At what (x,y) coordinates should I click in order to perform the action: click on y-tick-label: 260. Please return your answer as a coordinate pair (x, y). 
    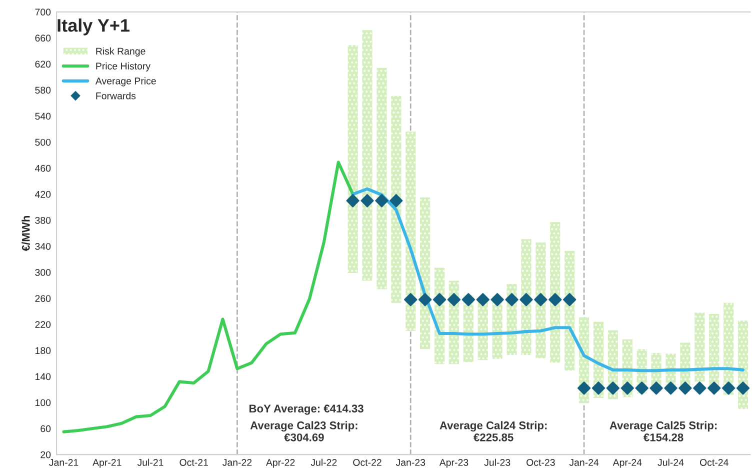
    Looking at the image, I should click on (43, 298).